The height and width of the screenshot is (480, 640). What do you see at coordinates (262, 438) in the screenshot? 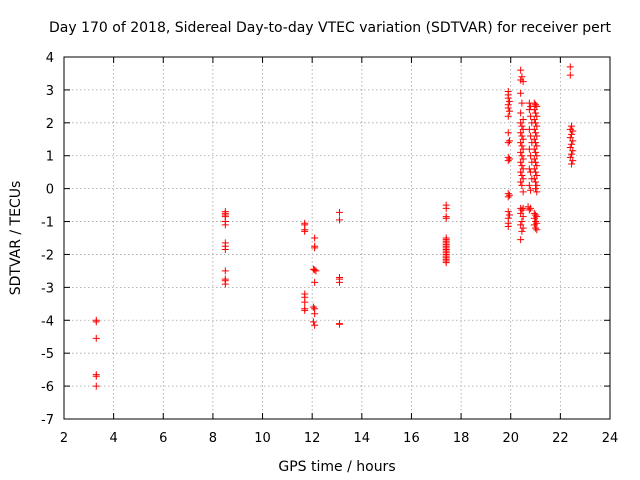
I see `x-tick-label: 10` at bounding box center [262, 438].